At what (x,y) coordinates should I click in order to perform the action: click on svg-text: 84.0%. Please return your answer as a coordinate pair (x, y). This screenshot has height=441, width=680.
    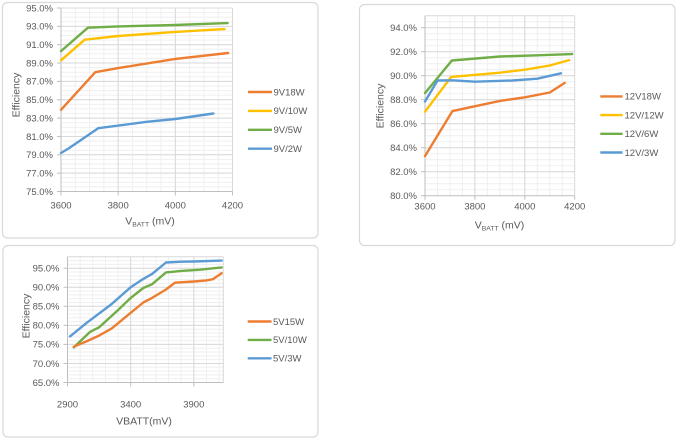
    Looking at the image, I should click on (403, 148).